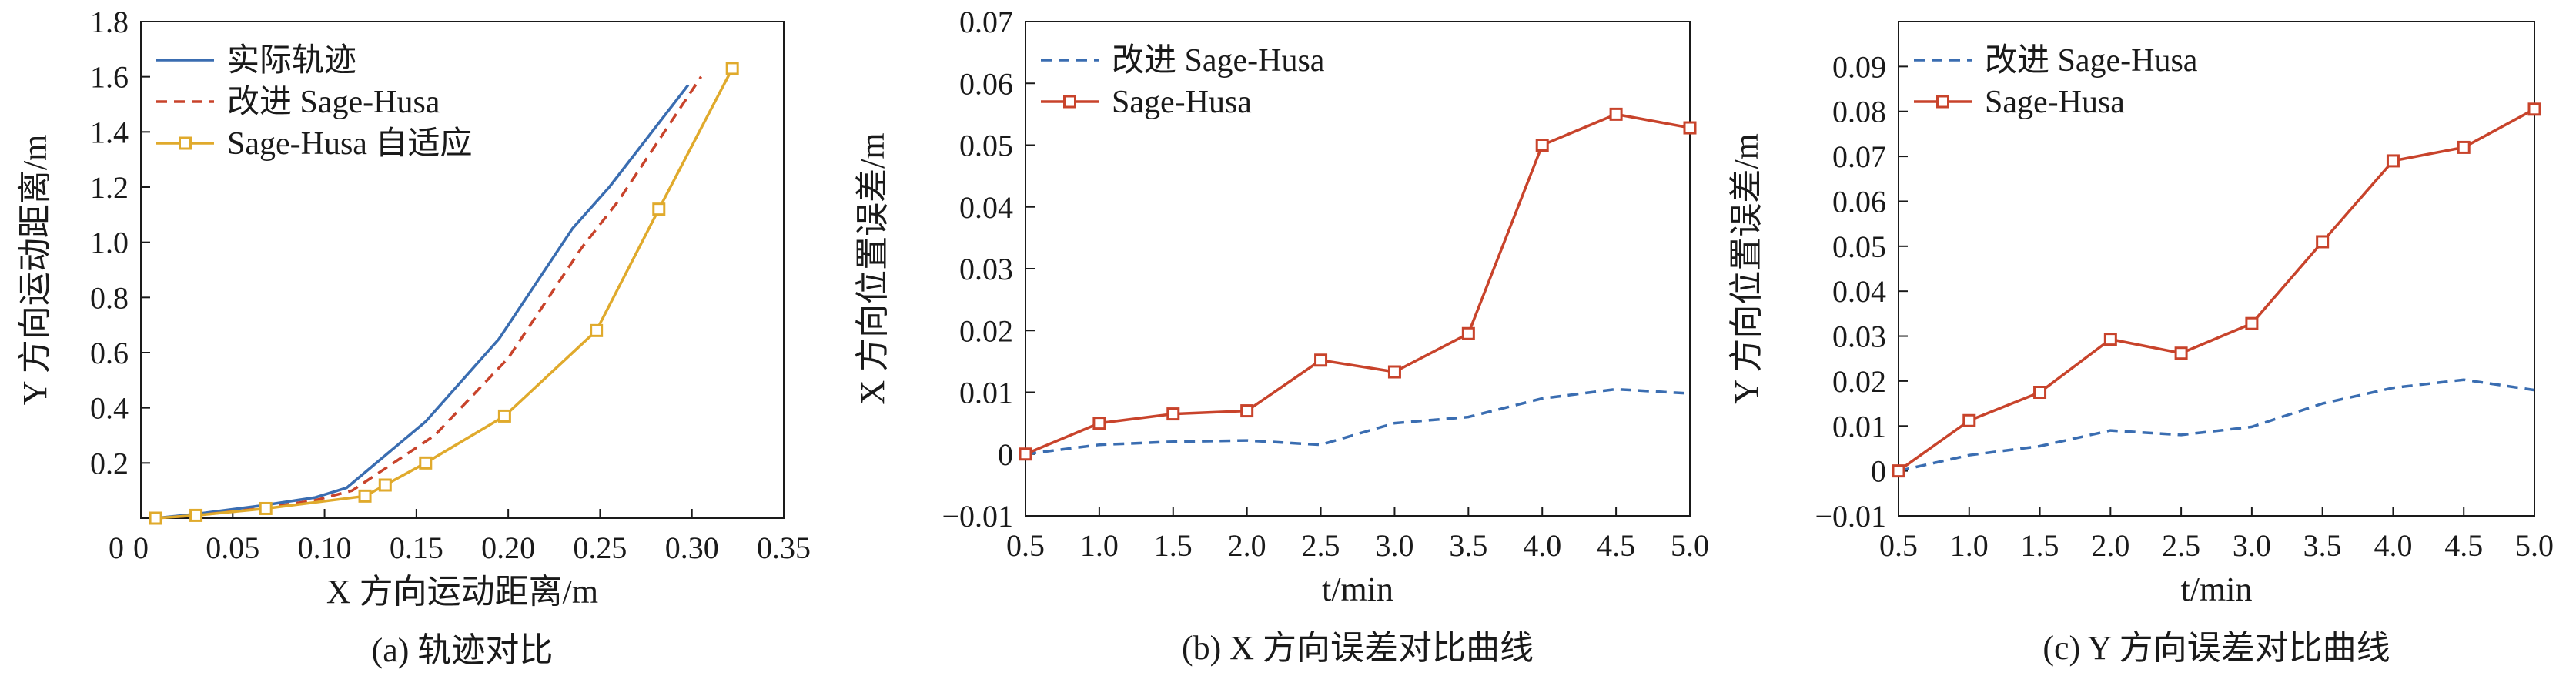 The image size is (2576, 686). I want to click on x-tick-label: 0.30, so click(692, 548).